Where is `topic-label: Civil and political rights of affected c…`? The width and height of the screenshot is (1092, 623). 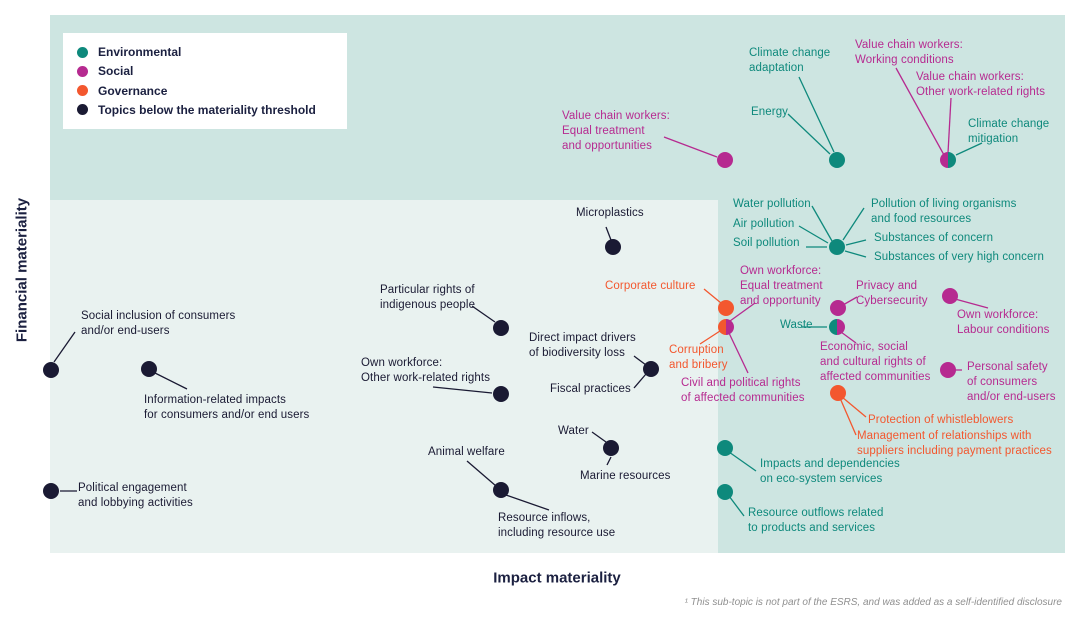 topic-label: Civil and political rights of affected c… is located at coordinates (743, 391).